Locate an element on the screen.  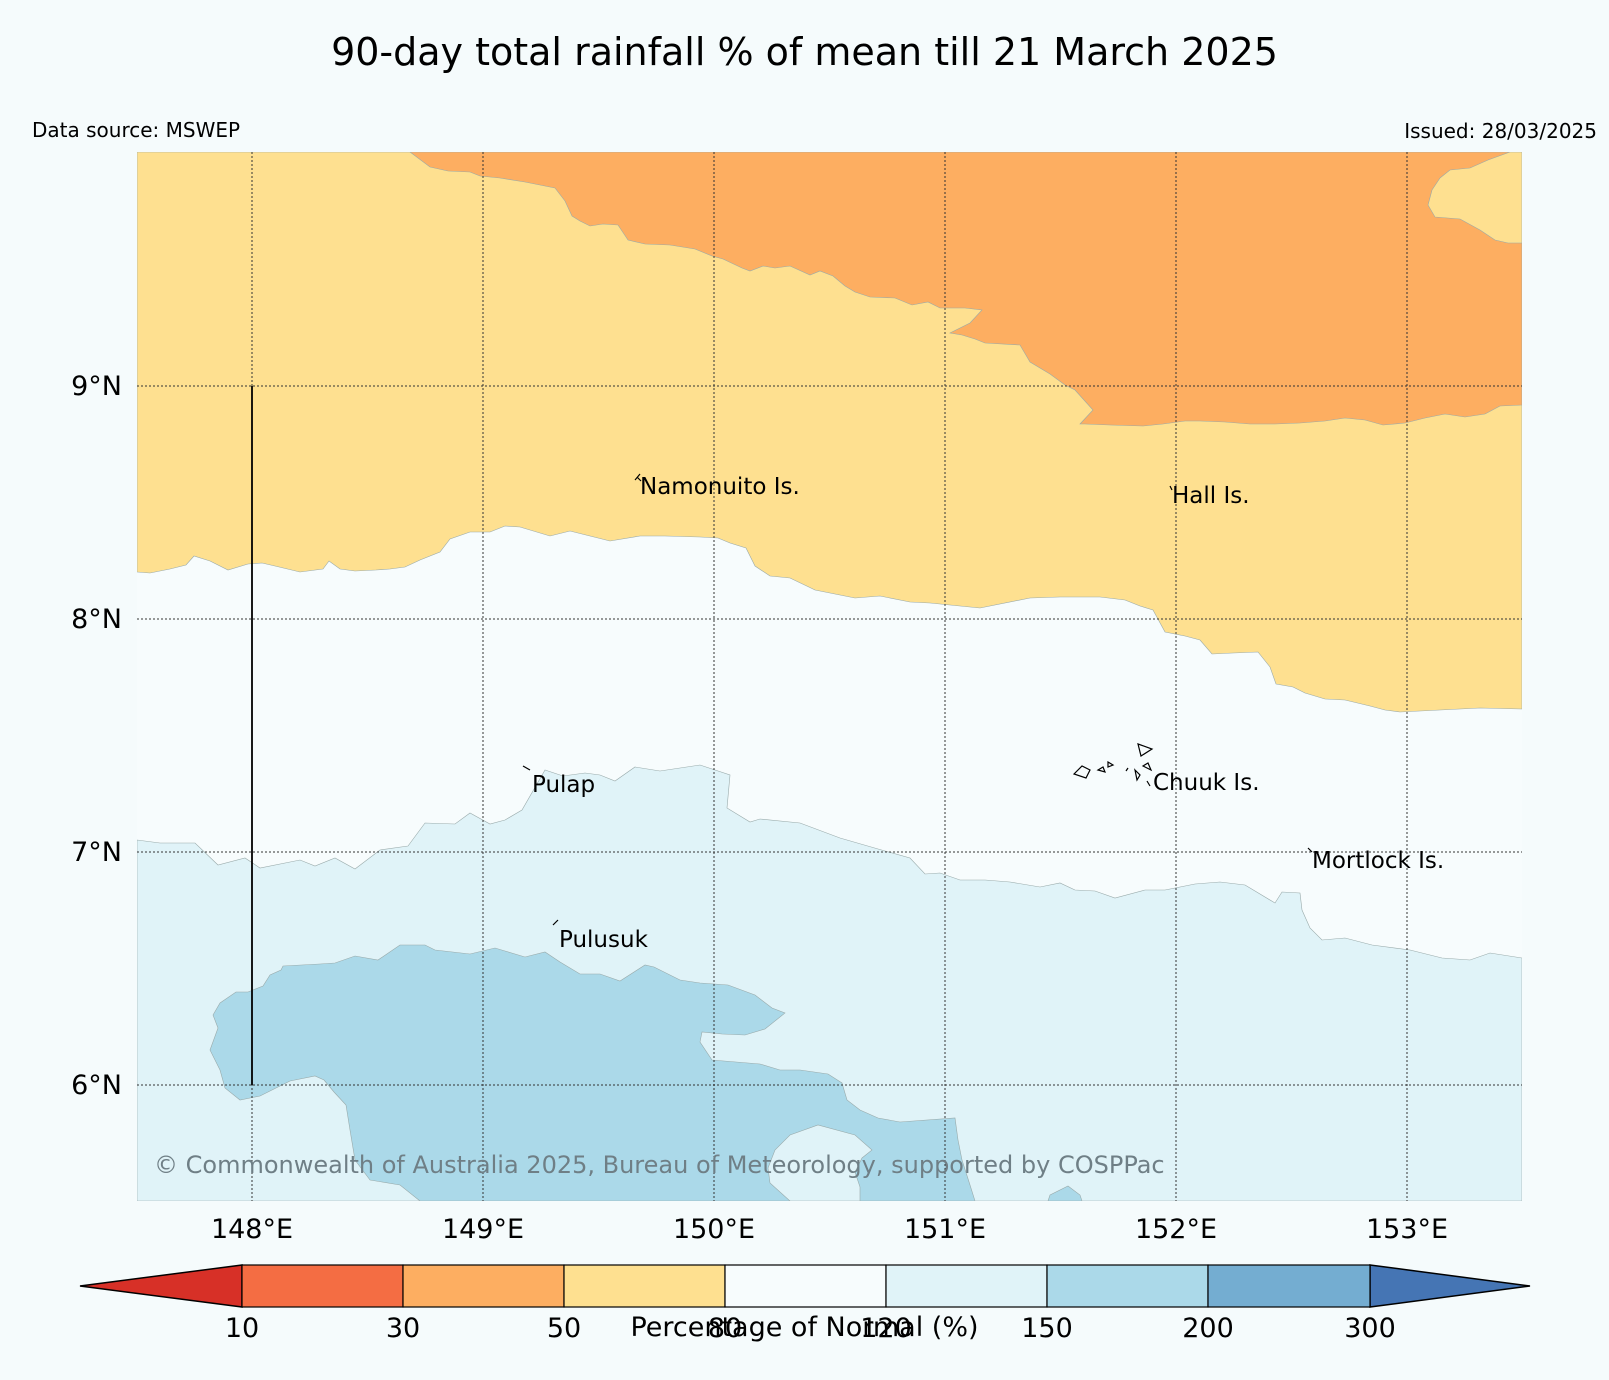
colorbar-title: Percentage of Normal (%) is located at coordinates (804, 1327).